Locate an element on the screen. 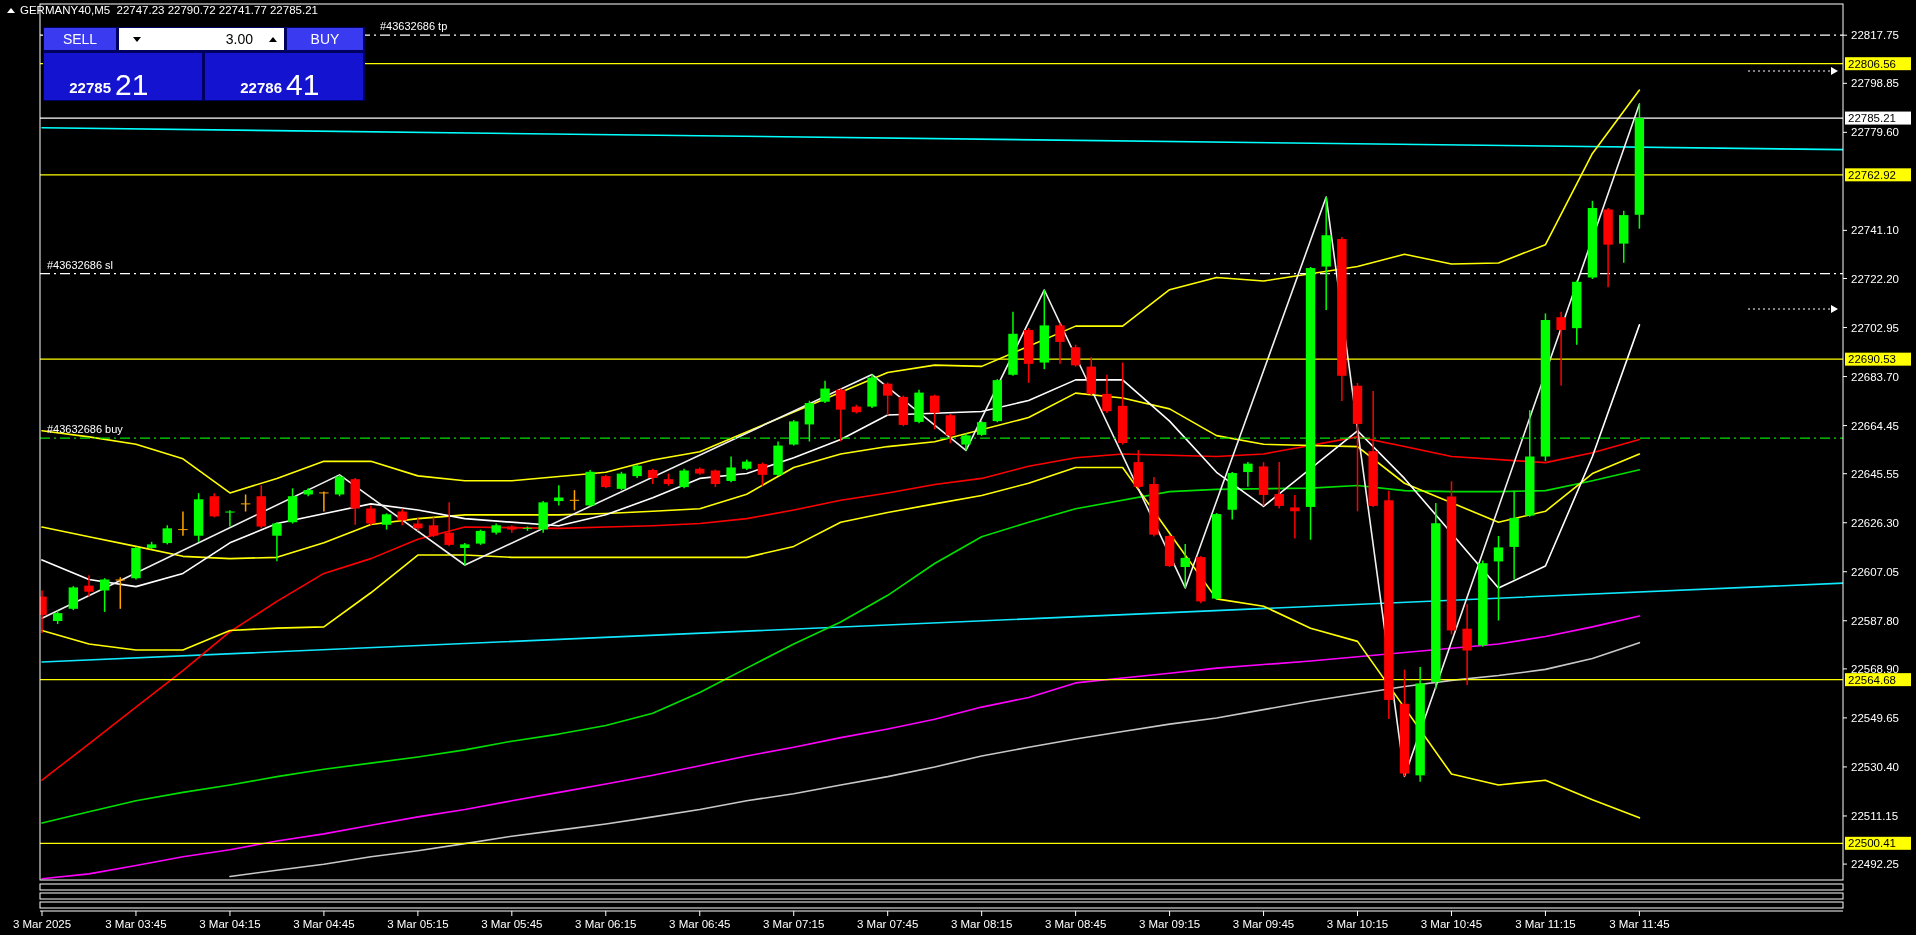 The image size is (1916, 935). ref-line-label: 22762.92 is located at coordinates (1872, 174).